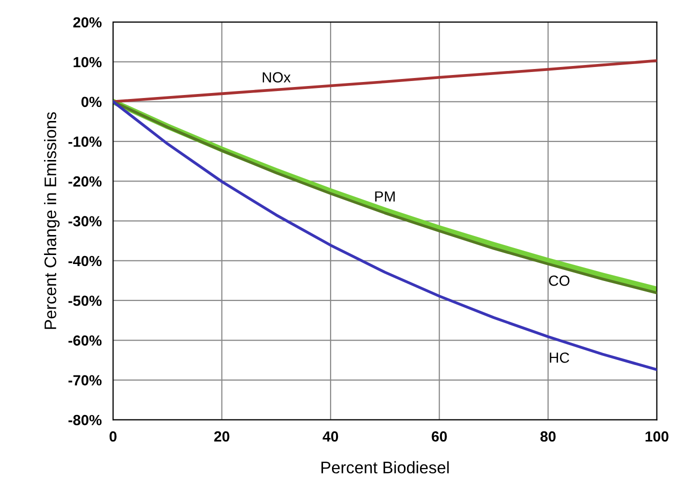  Describe the element at coordinates (548, 436) in the screenshot. I see `x-tick-label: 80` at that location.